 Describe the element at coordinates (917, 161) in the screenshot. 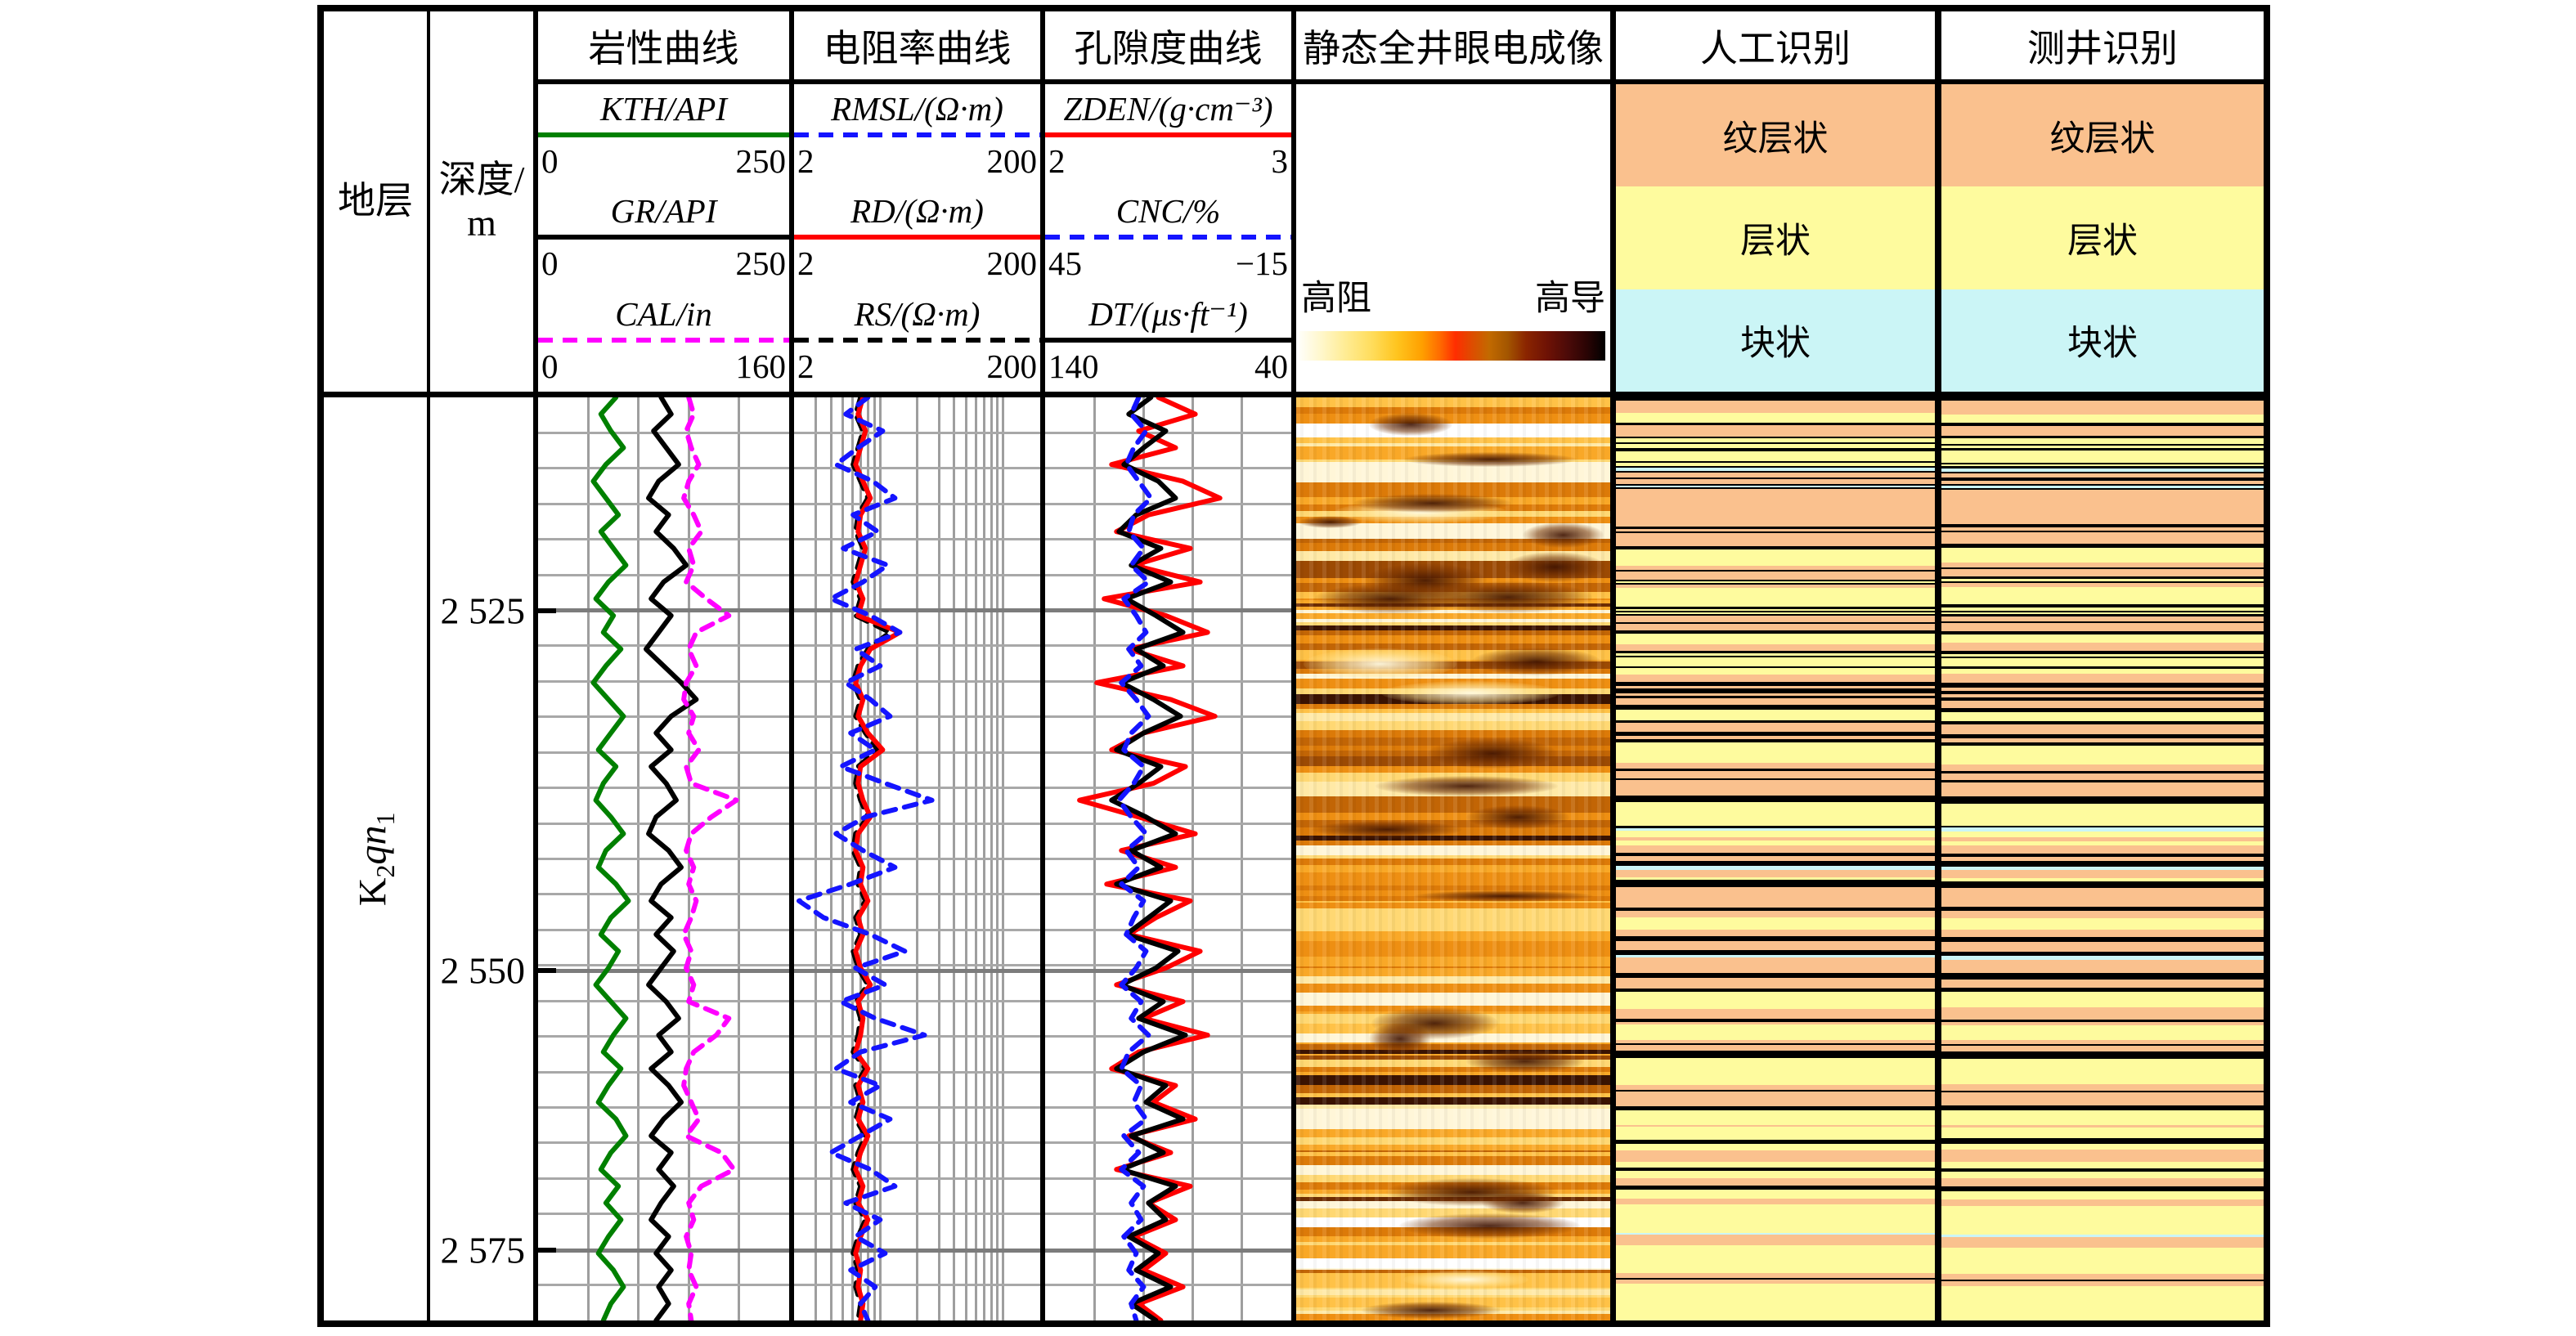

I see `rmsl-scale: 2 200` at that location.